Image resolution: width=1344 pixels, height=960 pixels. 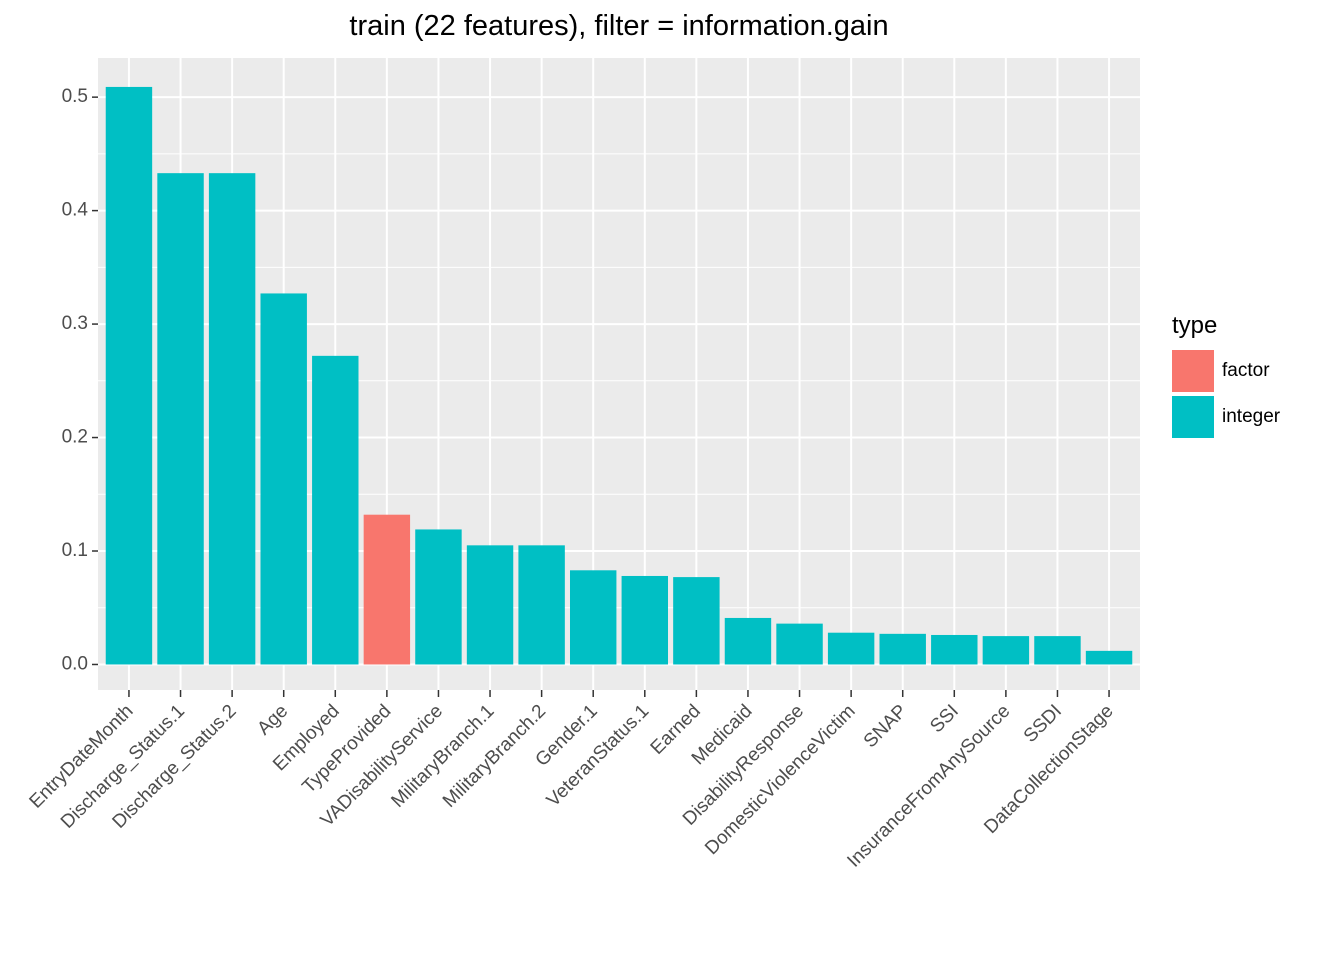 What do you see at coordinates (438, 597) in the screenshot?
I see `bar-vadisabilityservice` at bounding box center [438, 597].